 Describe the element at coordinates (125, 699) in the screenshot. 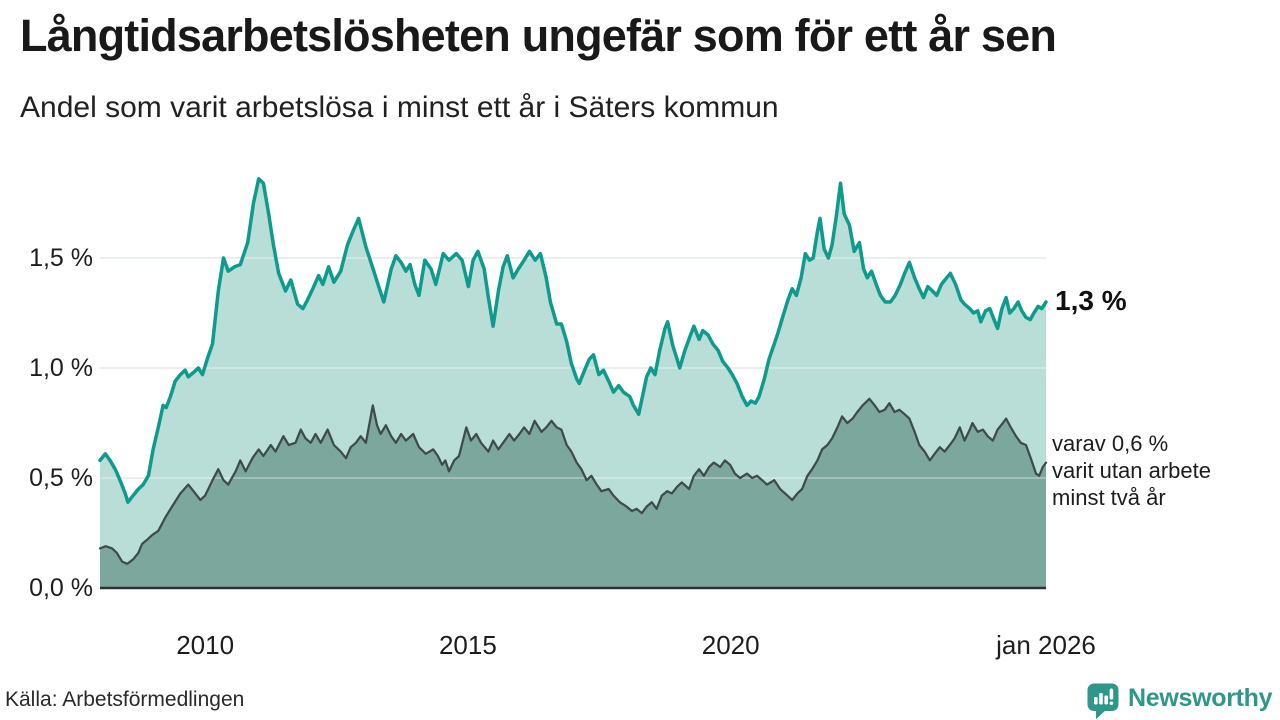

I see `source-credit: Källa: Arbetsförmedlingen` at that location.